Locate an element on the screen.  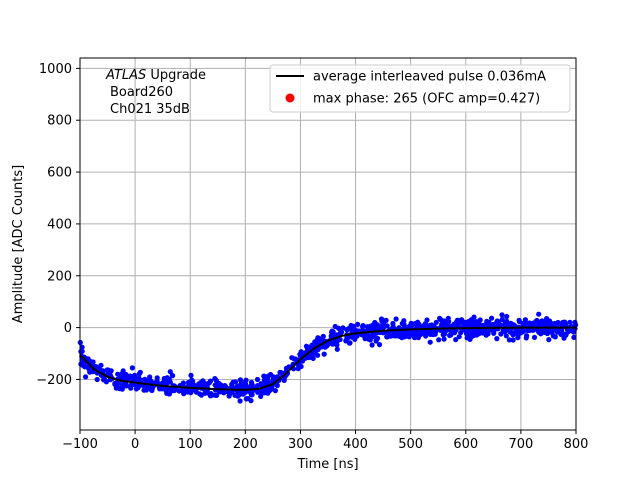
atlas-annotation: ATLAS Upgrade Board260 Ch021 35dB is located at coordinates (155, 92).